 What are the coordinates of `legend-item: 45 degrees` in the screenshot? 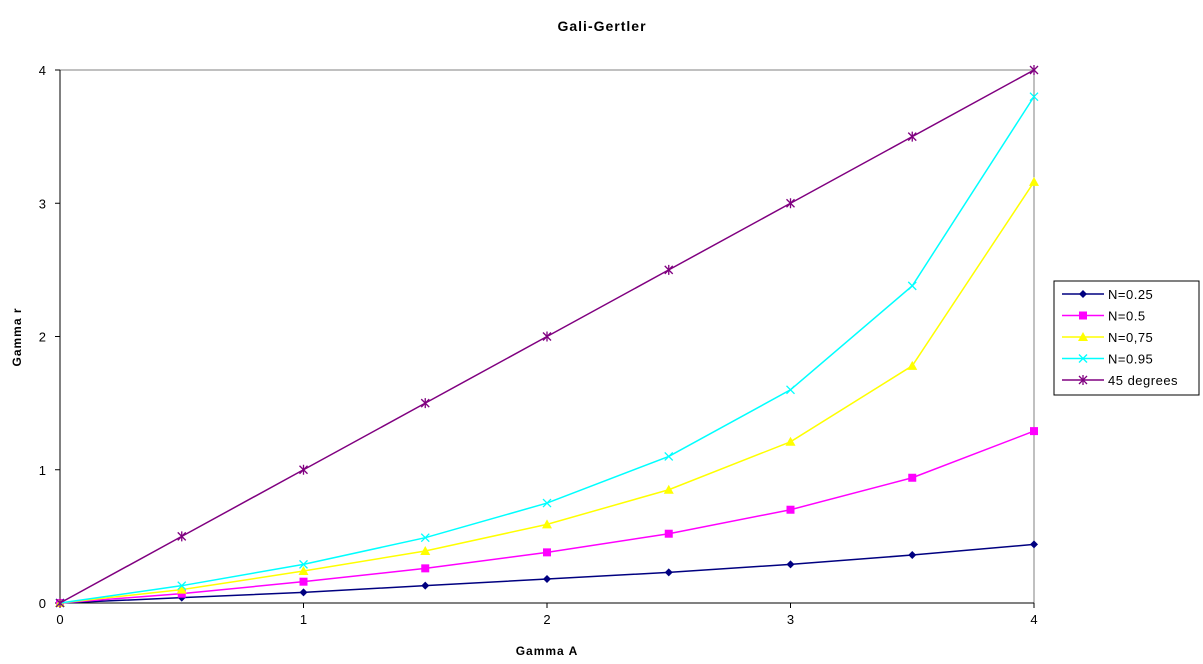 It's located at (1120, 380).